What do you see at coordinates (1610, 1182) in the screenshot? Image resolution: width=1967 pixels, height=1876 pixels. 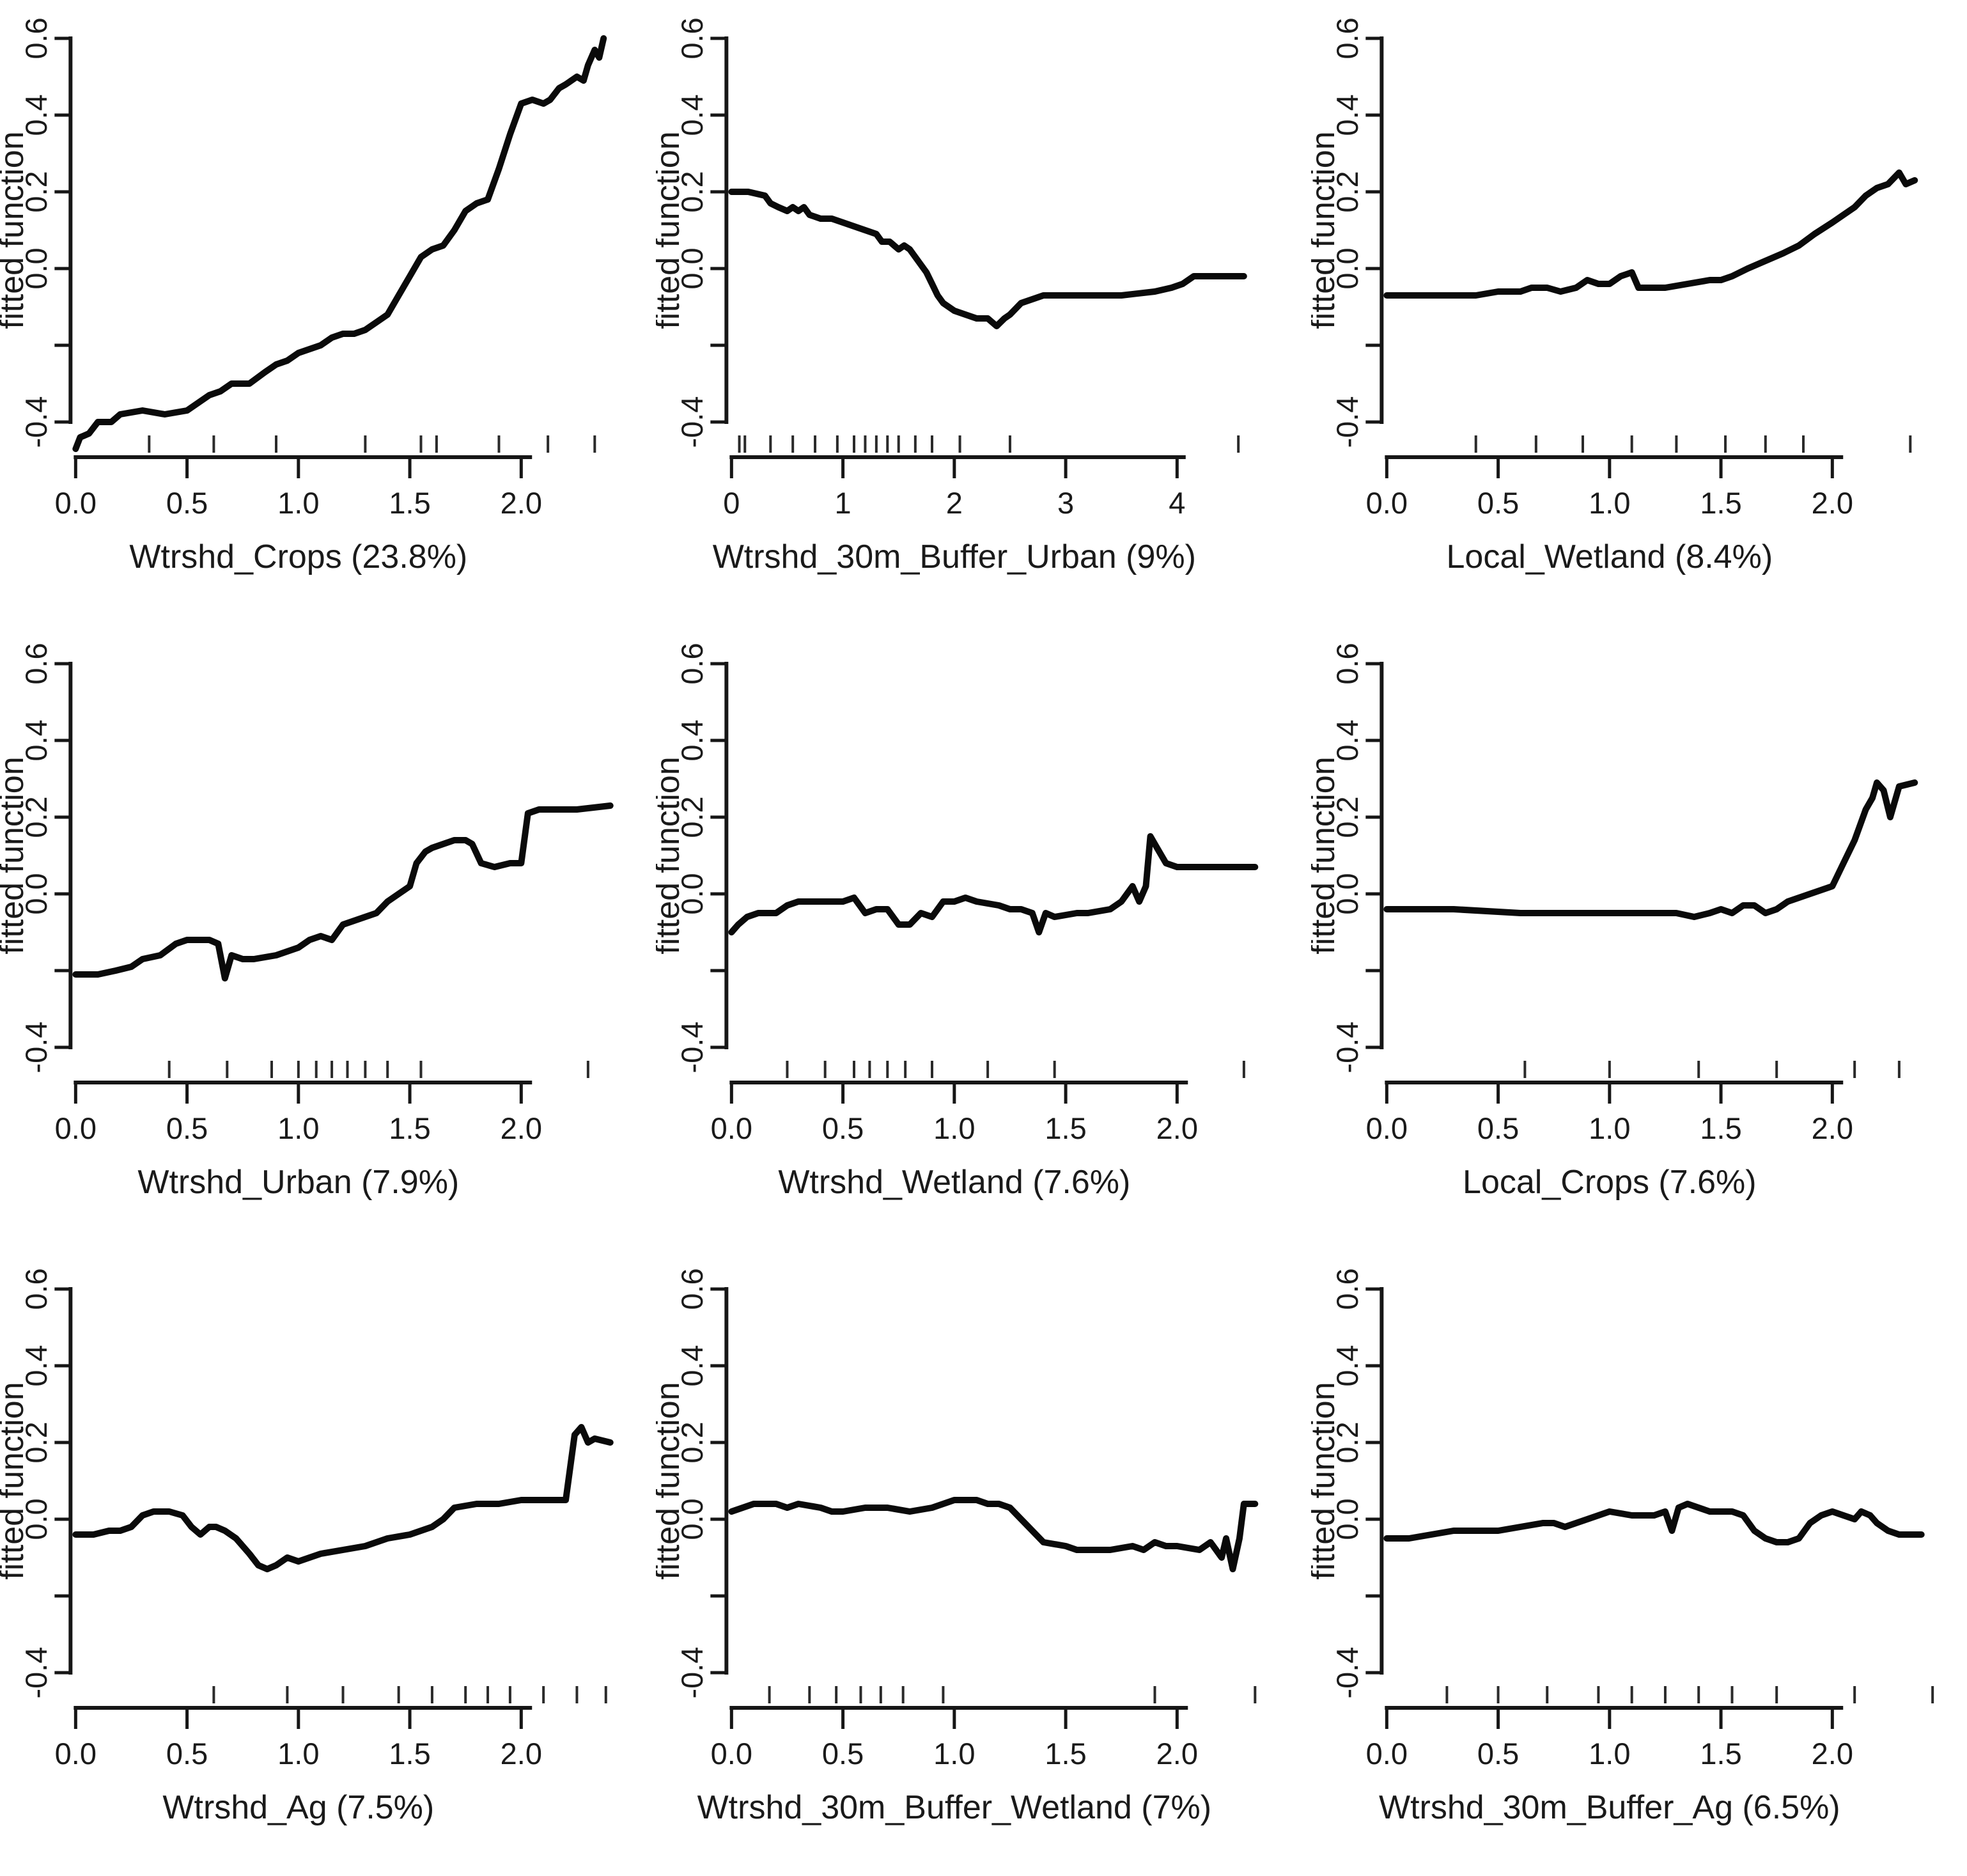 I see `x-axis-title: Local_Crops (7.6%)` at bounding box center [1610, 1182].